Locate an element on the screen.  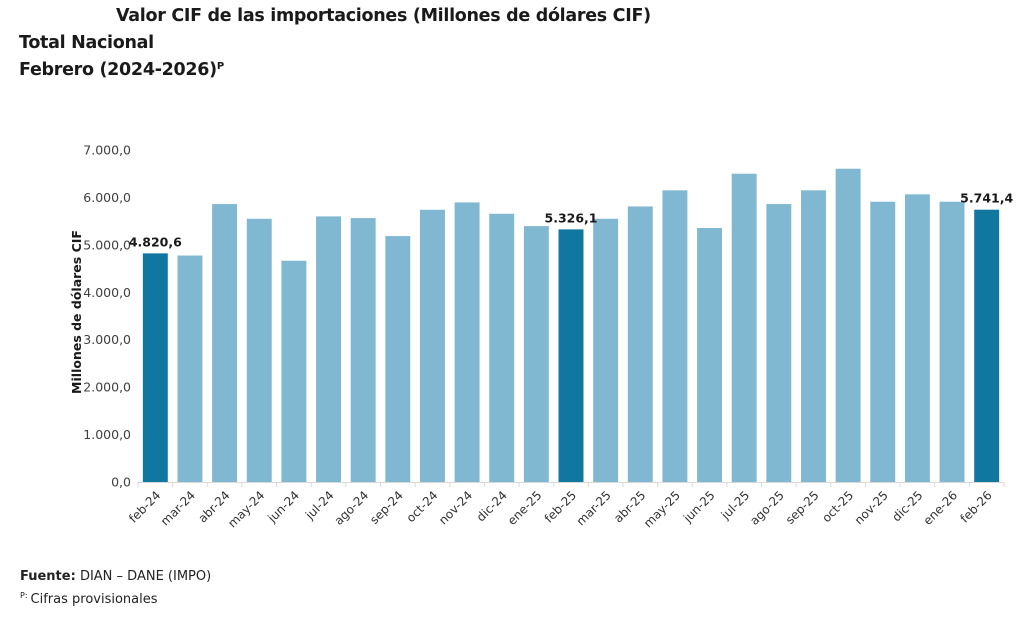
chart-subtitle-period: Febrero (2024-2026)P is located at coordinates (121, 70).